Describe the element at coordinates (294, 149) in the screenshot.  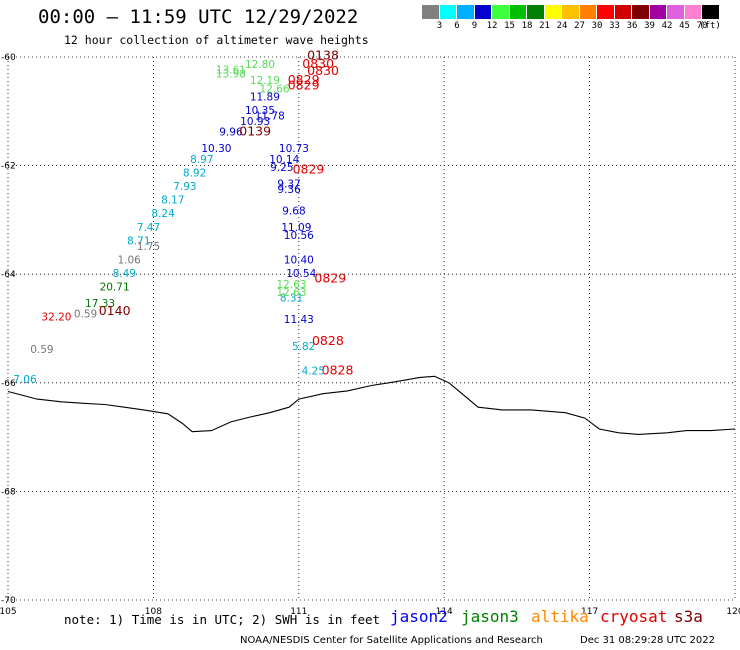
I see `data-label-jason2: 10.73` at that location.